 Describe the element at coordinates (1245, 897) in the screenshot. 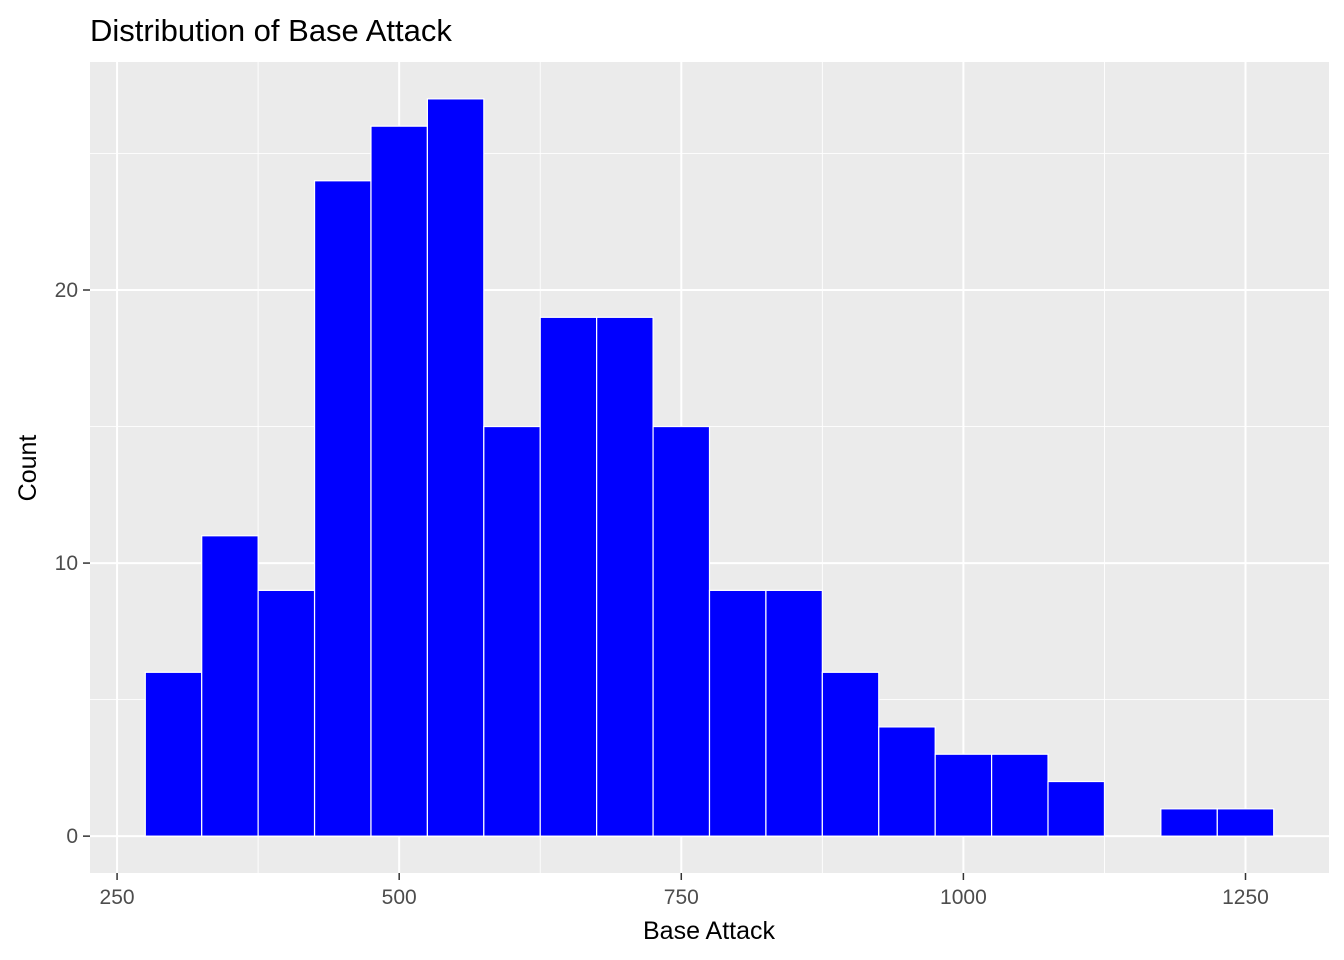

I see `x-tick-label: 1250` at that location.